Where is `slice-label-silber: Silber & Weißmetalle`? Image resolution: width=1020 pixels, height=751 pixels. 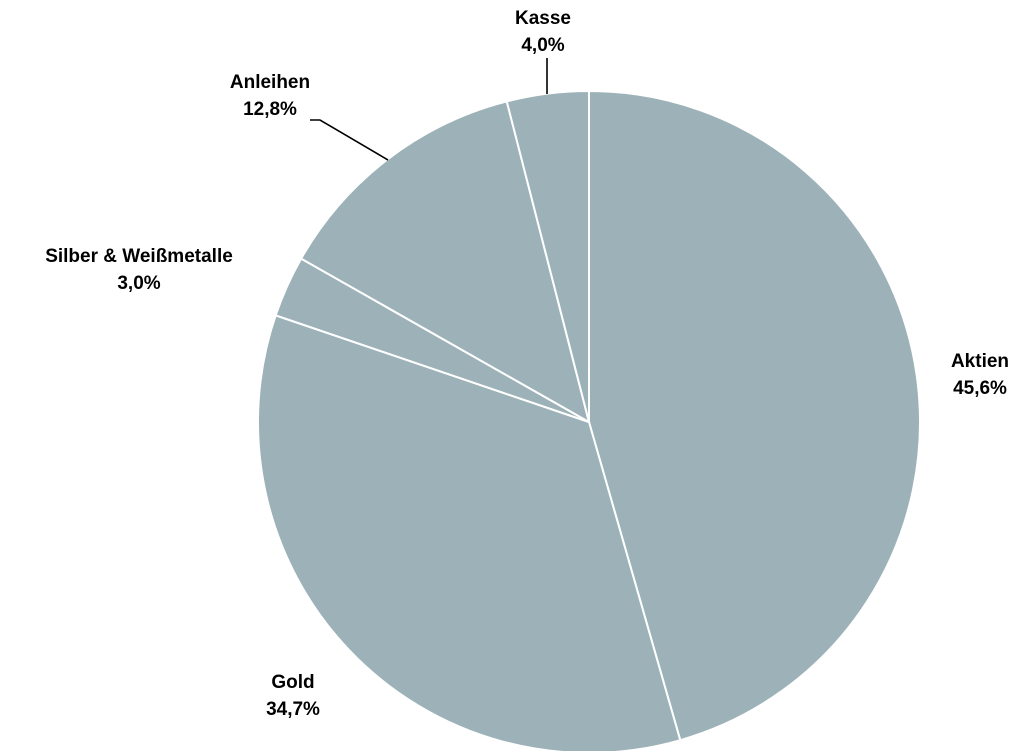 slice-label-silber: Silber & Weißmetalle is located at coordinates (139, 256).